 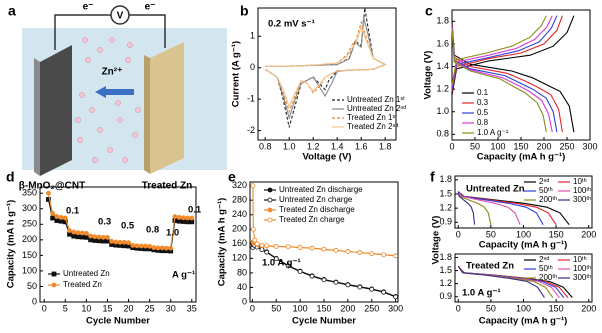 I want to click on legend-label: Untreated Zn charge, so click(x=316, y=199).